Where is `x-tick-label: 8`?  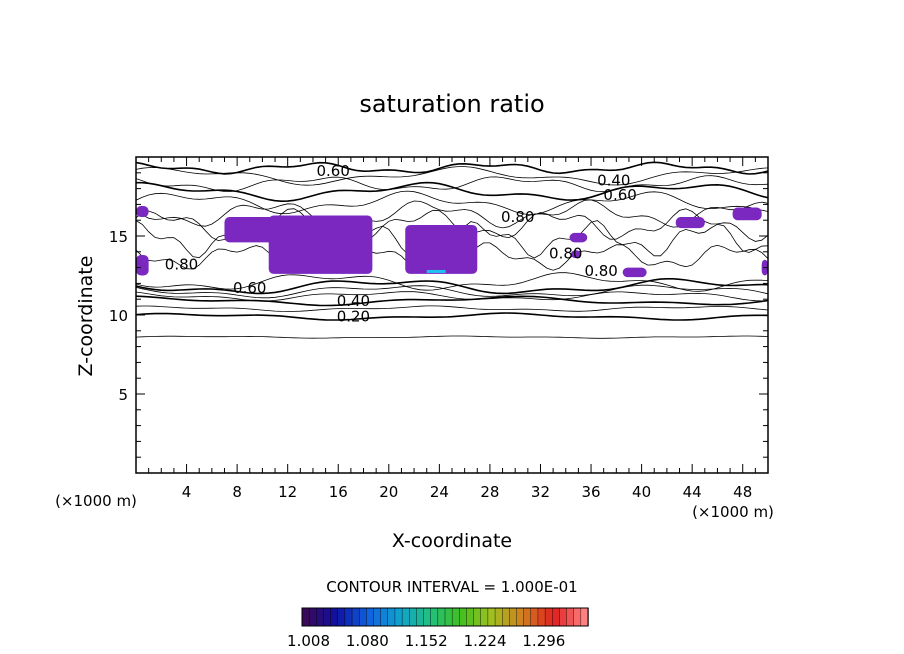 x-tick-label: 8 is located at coordinates (237, 492).